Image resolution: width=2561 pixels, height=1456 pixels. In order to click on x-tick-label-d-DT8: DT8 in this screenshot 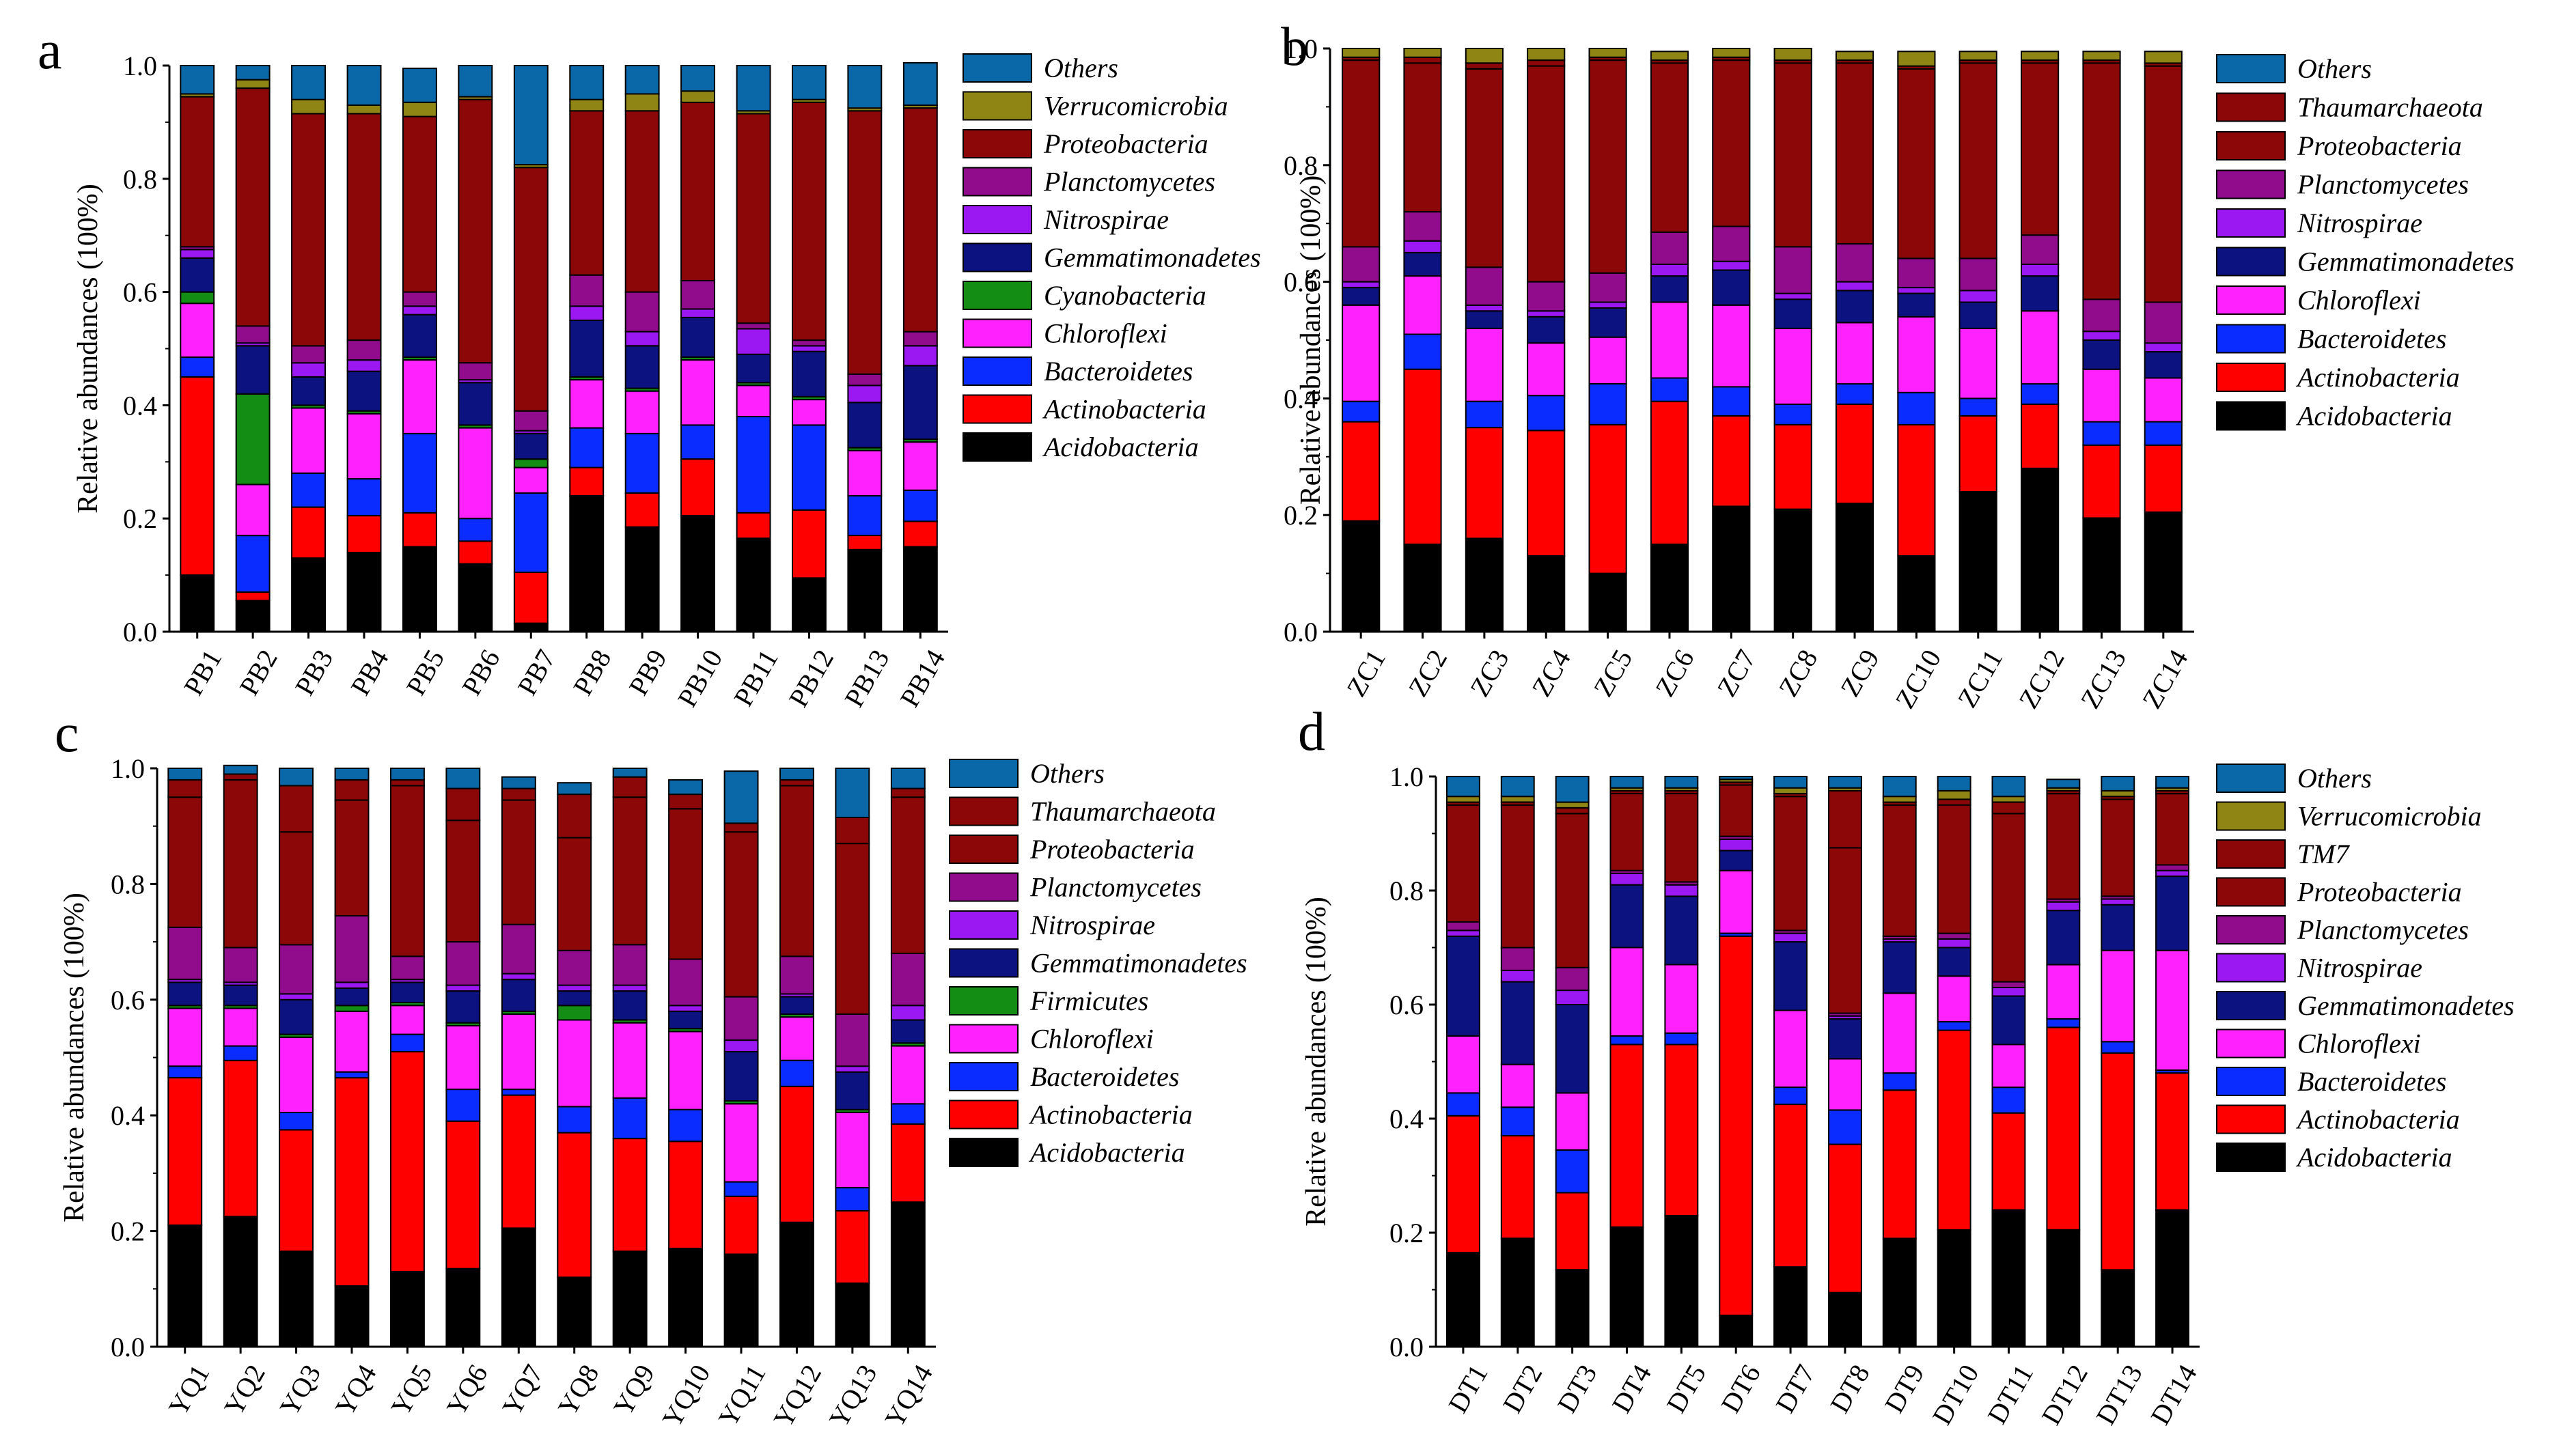, I will do `click(1850, 1388)`.